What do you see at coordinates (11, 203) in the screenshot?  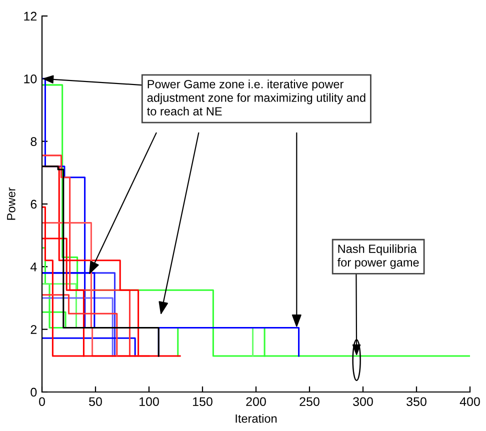 I see `y-axis-title: Power` at bounding box center [11, 203].